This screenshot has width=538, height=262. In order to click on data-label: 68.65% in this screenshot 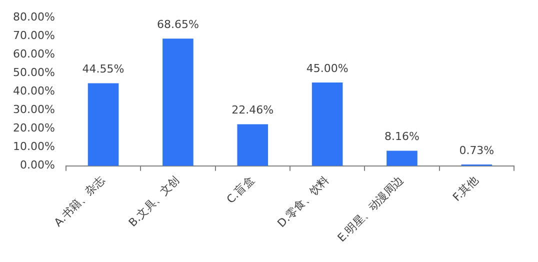, I will do `click(177, 24)`.